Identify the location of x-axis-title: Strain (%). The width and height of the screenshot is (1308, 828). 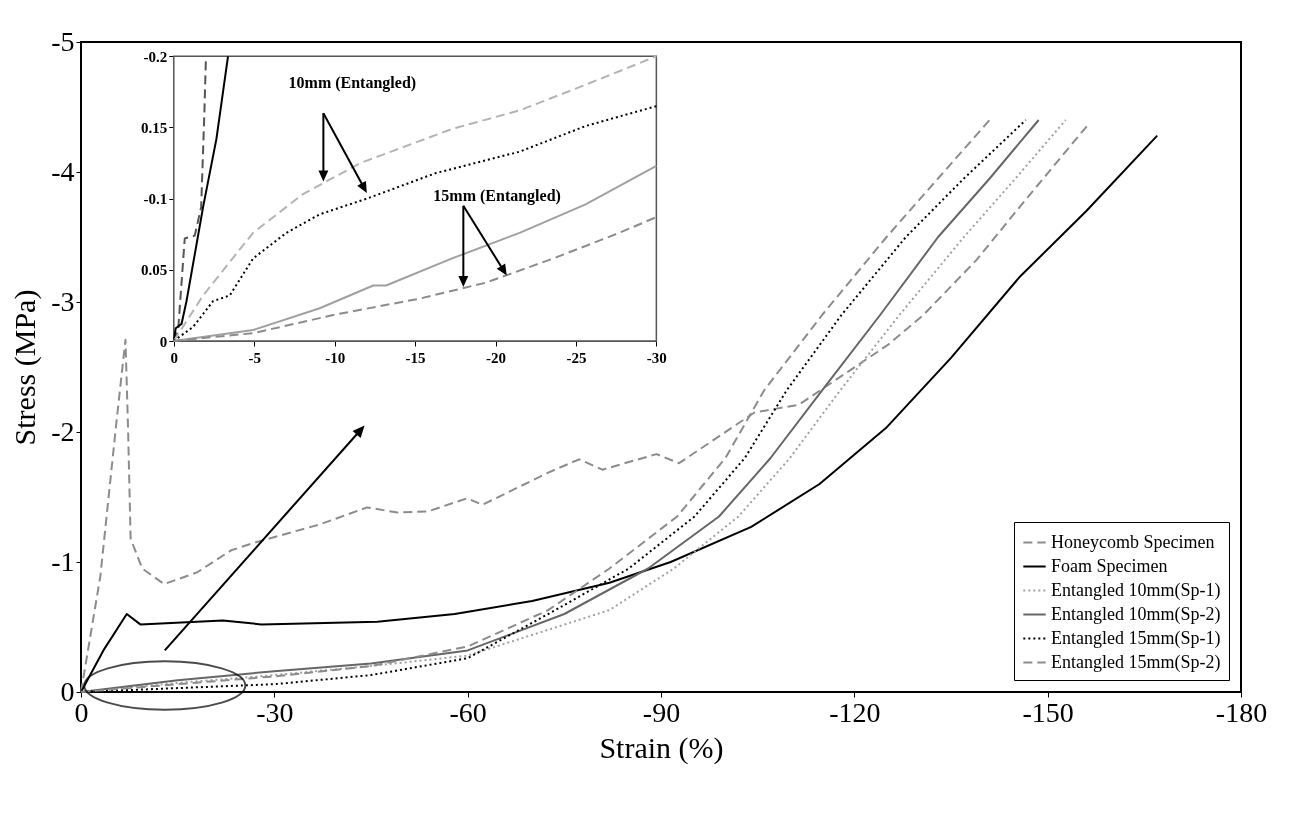
(661, 747).